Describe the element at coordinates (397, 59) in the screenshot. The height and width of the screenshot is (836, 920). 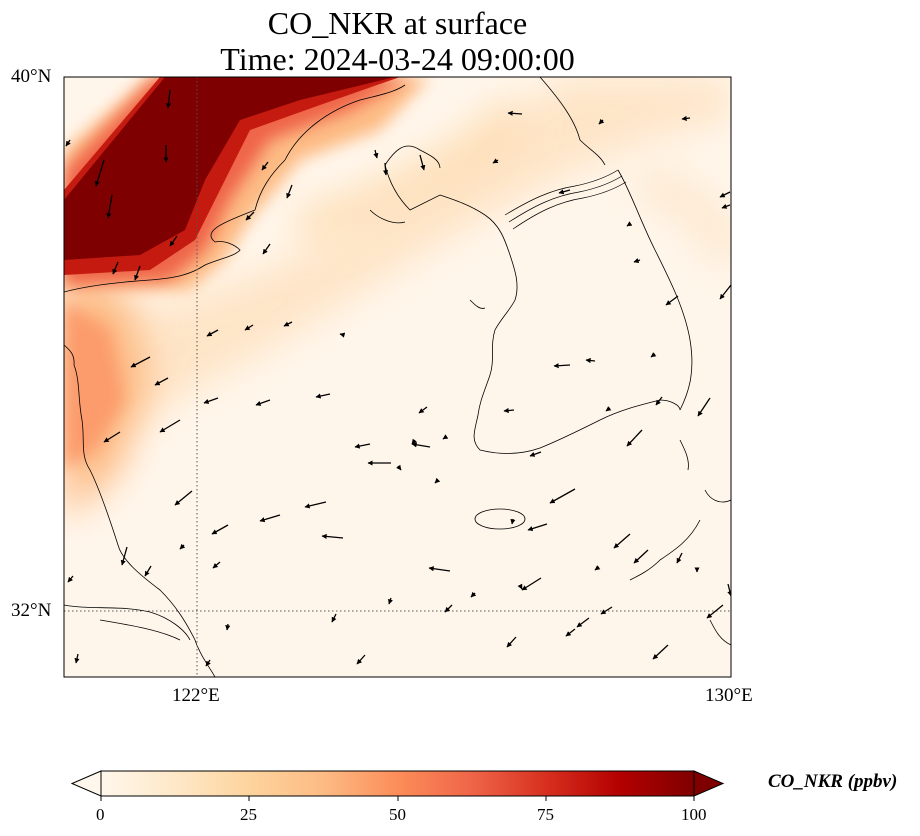
I see `map-subtitle-time: Time: 2024-03-24 09:00:00` at that location.